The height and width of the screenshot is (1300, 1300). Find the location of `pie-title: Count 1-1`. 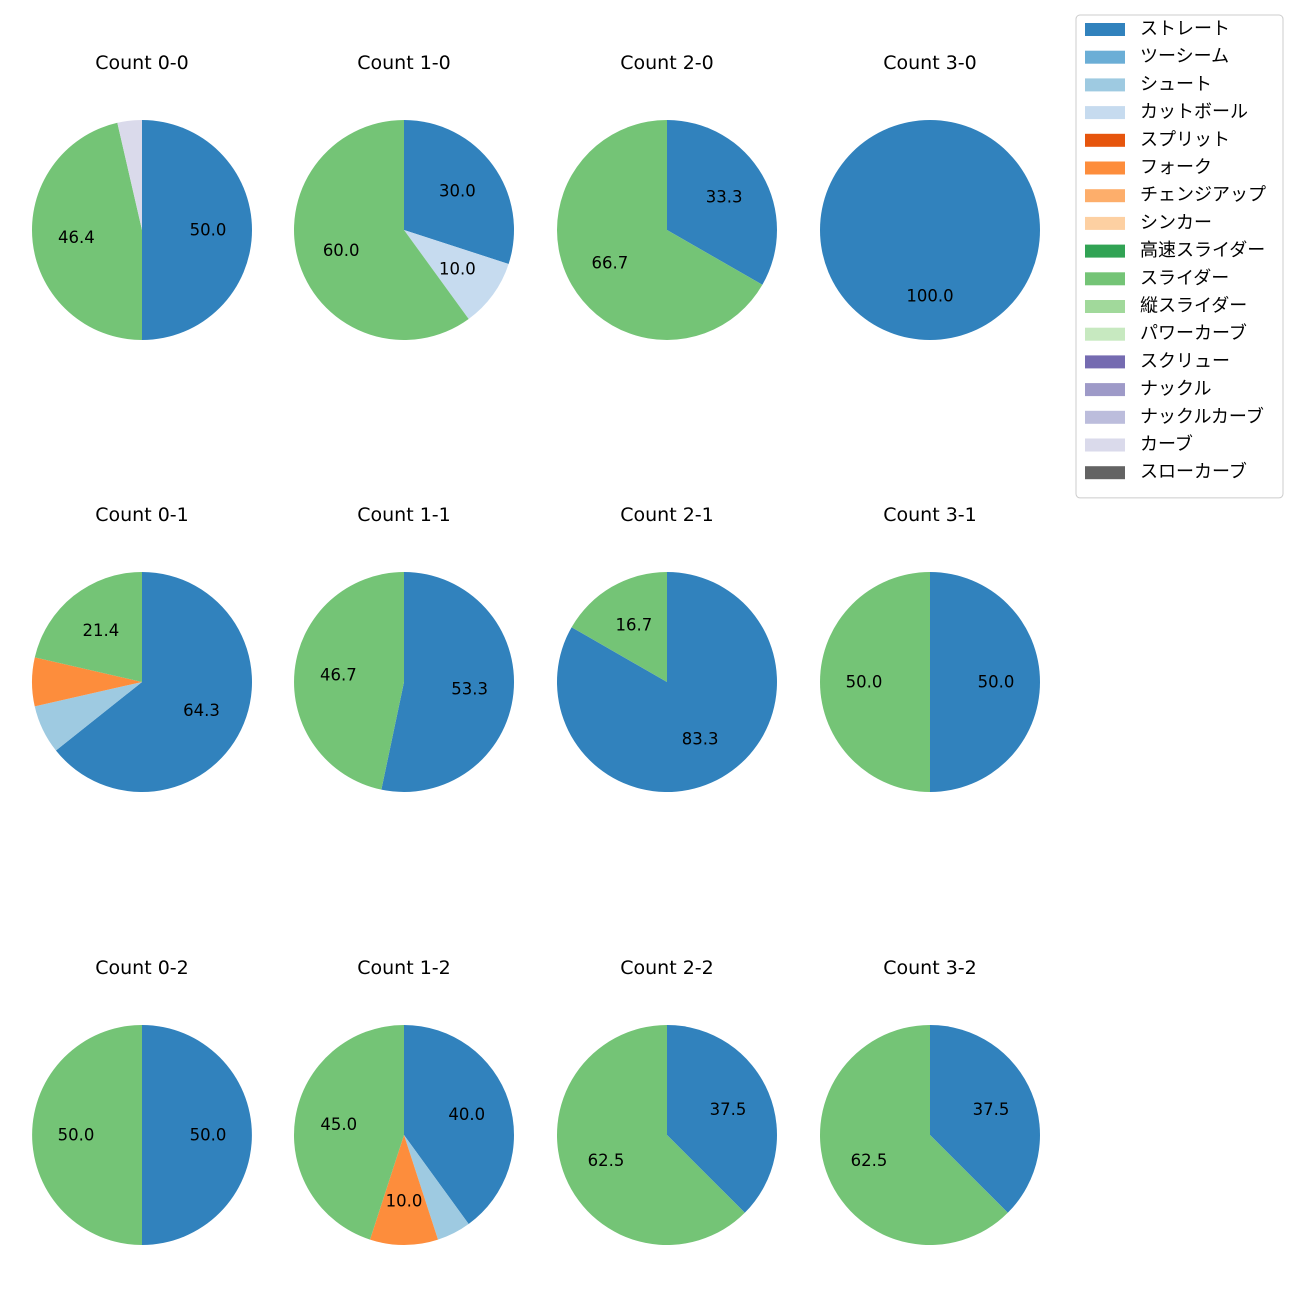

pie-title: Count 1-1 is located at coordinates (404, 515).